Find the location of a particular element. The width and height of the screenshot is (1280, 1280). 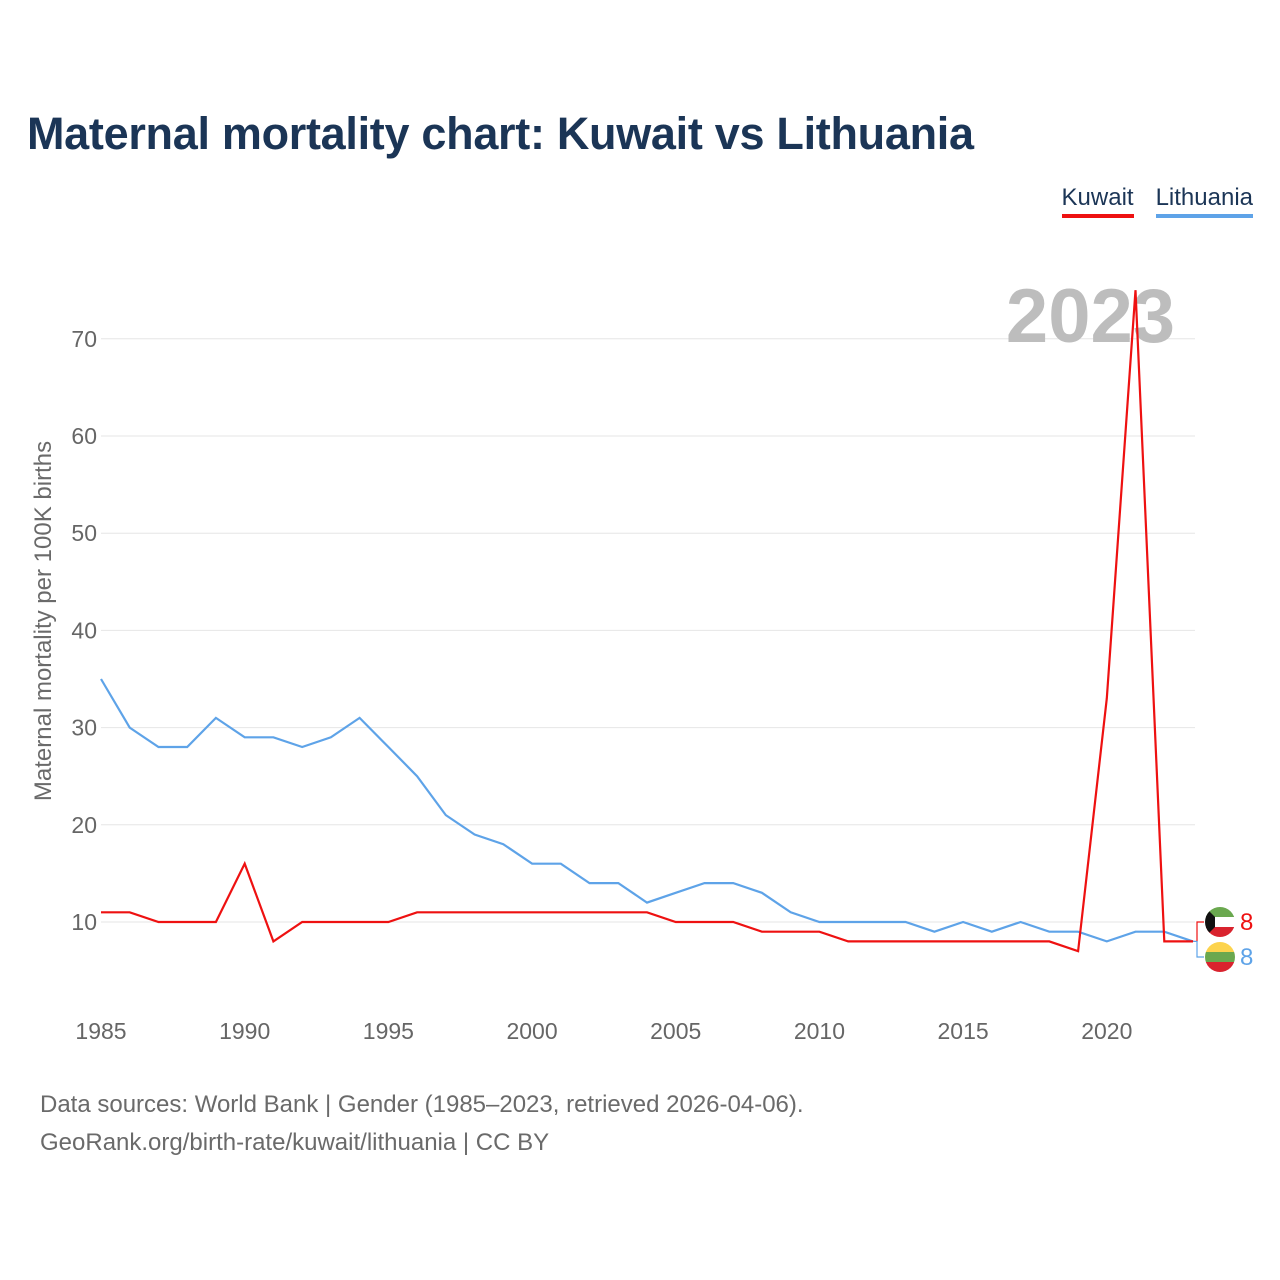

y-axis-ticks: 10 20 30 40 50 60 70 is located at coordinates (84, 630).